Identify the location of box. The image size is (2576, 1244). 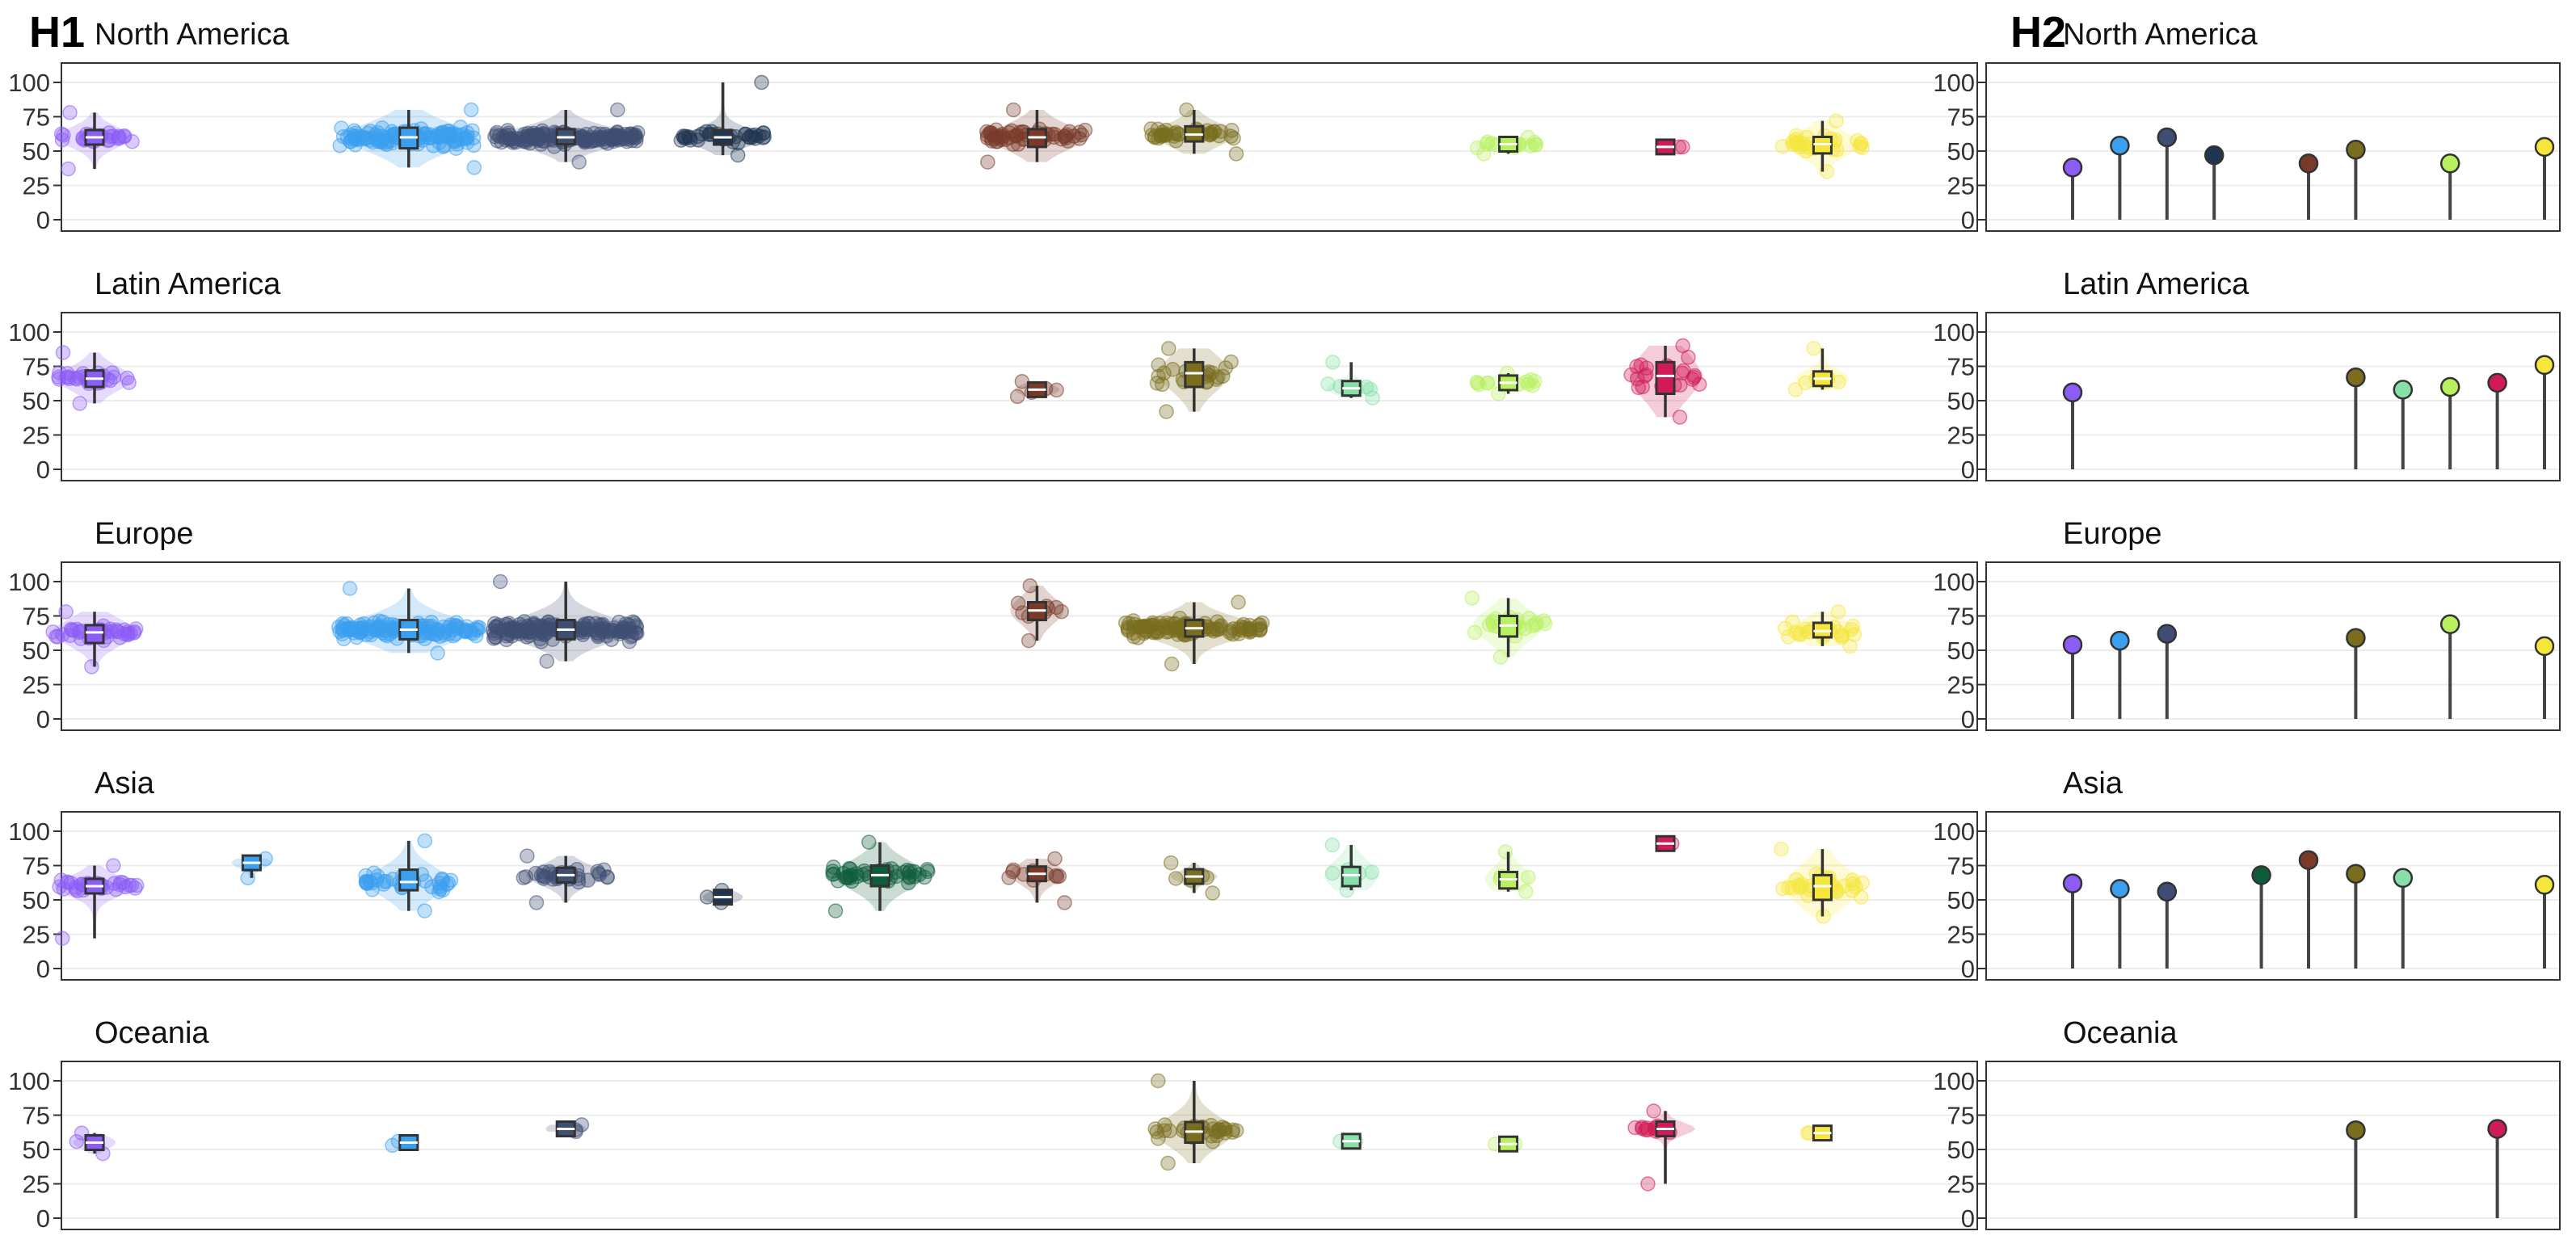
(408, 880).